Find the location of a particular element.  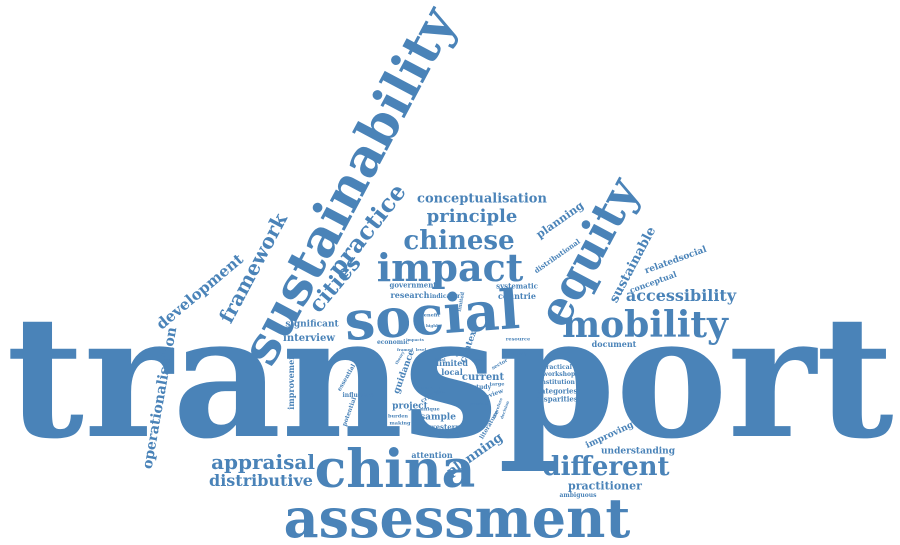

word-making: making is located at coordinates (400, 423).